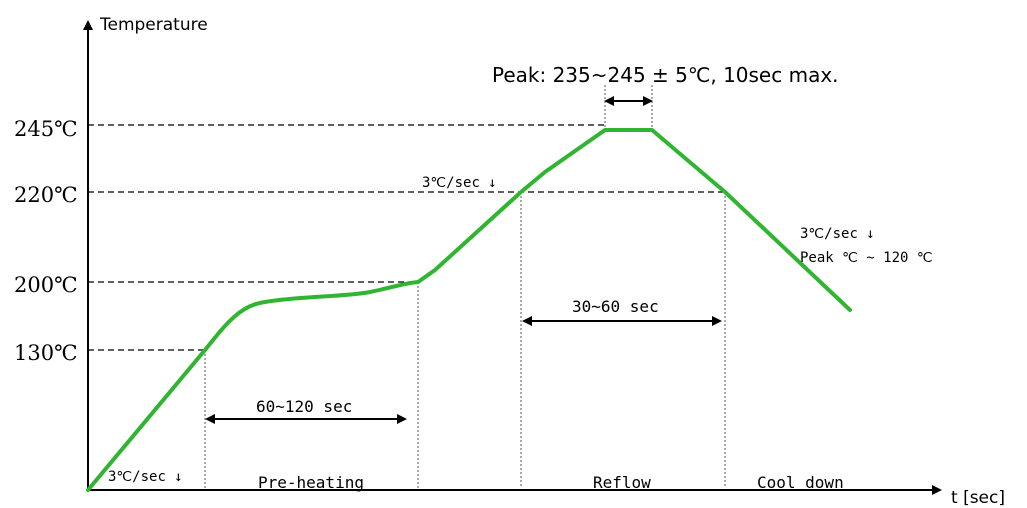 This screenshot has height=508, width=1027. I want to click on phase-reflow: Reflow, so click(622, 482).